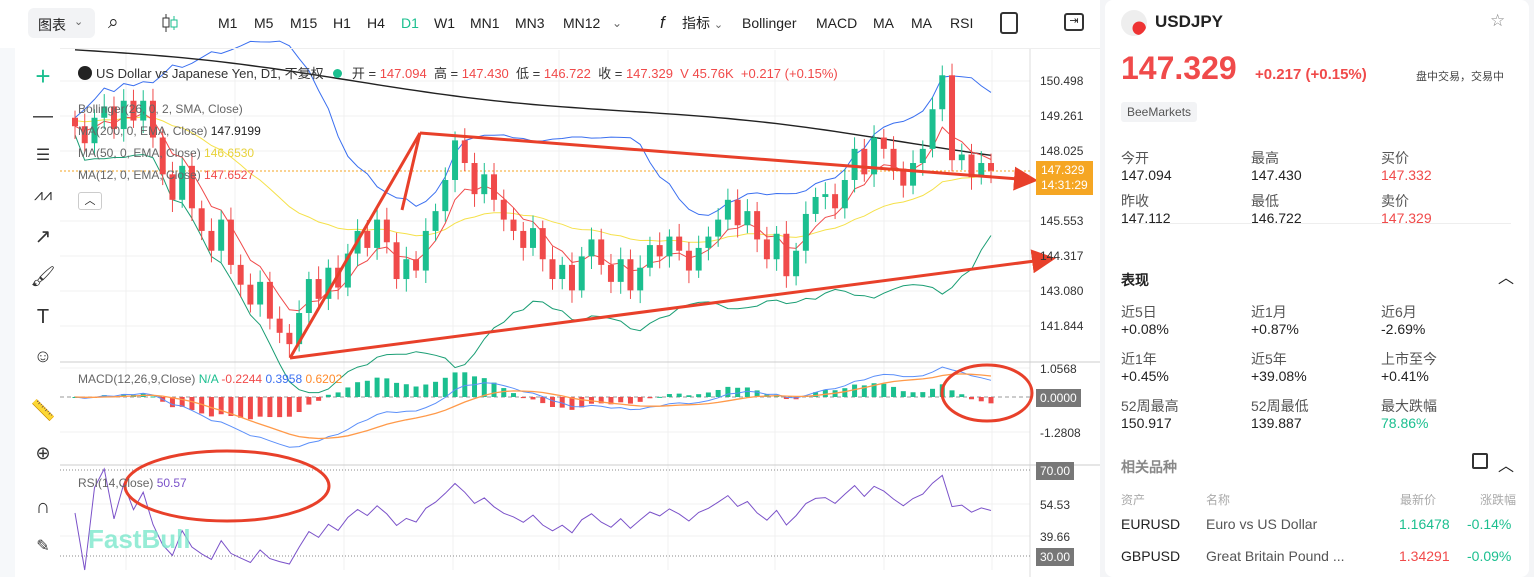  What do you see at coordinates (962, 23) in the screenshot?
I see `indicator-shortcut-rsi: RSI` at bounding box center [962, 23].